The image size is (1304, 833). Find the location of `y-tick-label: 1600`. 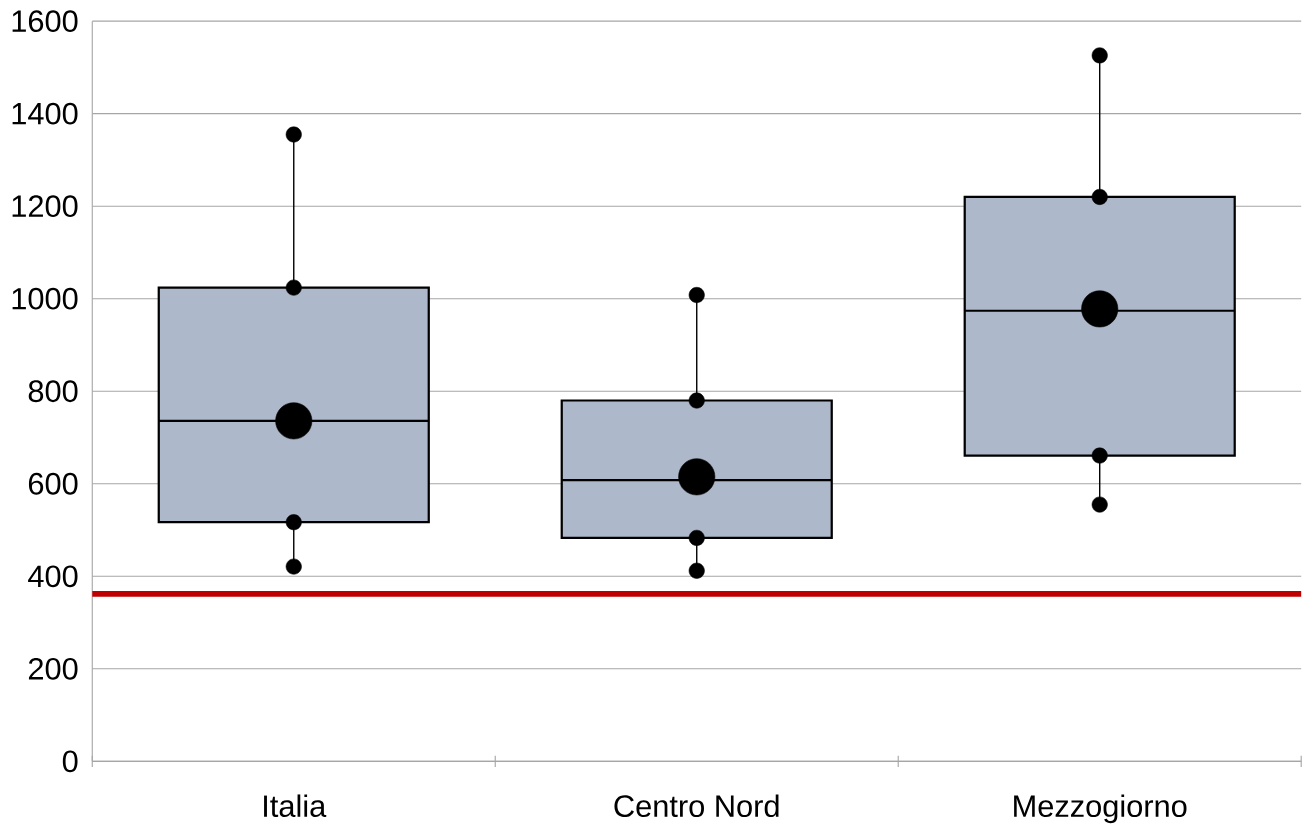

y-tick-label: 1600 is located at coordinates (45, 21).